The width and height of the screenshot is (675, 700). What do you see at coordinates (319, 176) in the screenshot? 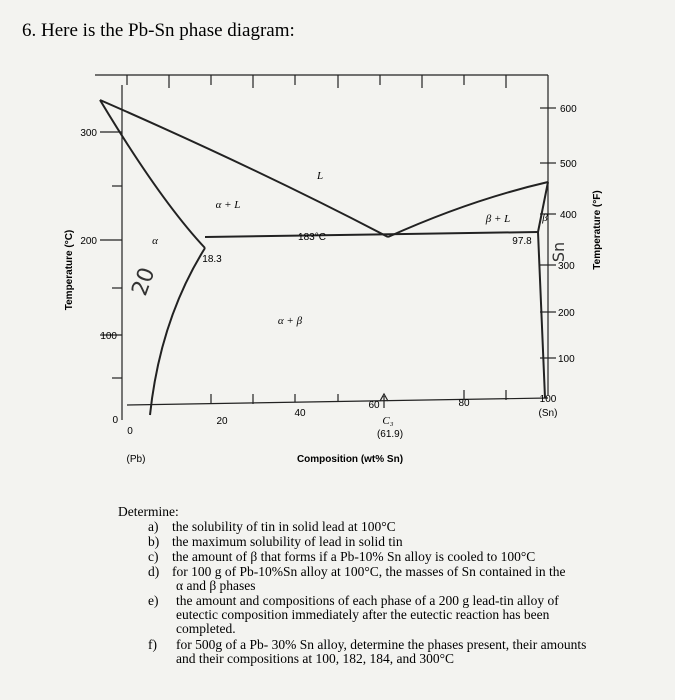
I see `region-label: L` at bounding box center [319, 176].